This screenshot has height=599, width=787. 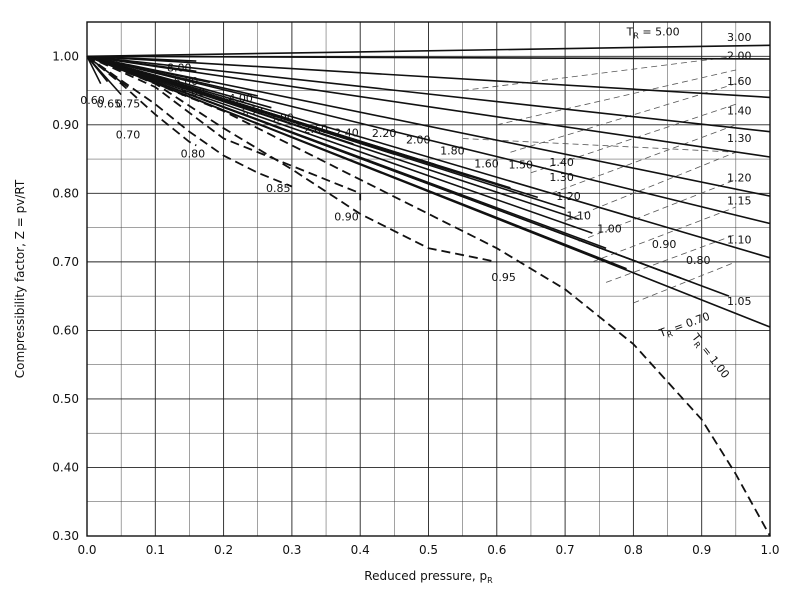 I want to click on annotation-tr-low: TR = 1.00, so click(x=709, y=356).